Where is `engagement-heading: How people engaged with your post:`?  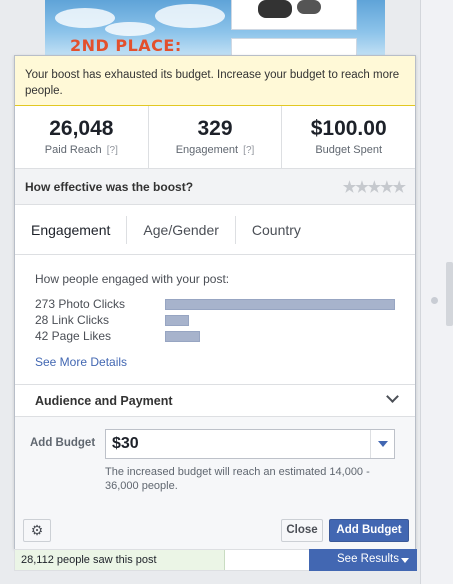 engagement-heading: How people engaged with your post: is located at coordinates (132, 279).